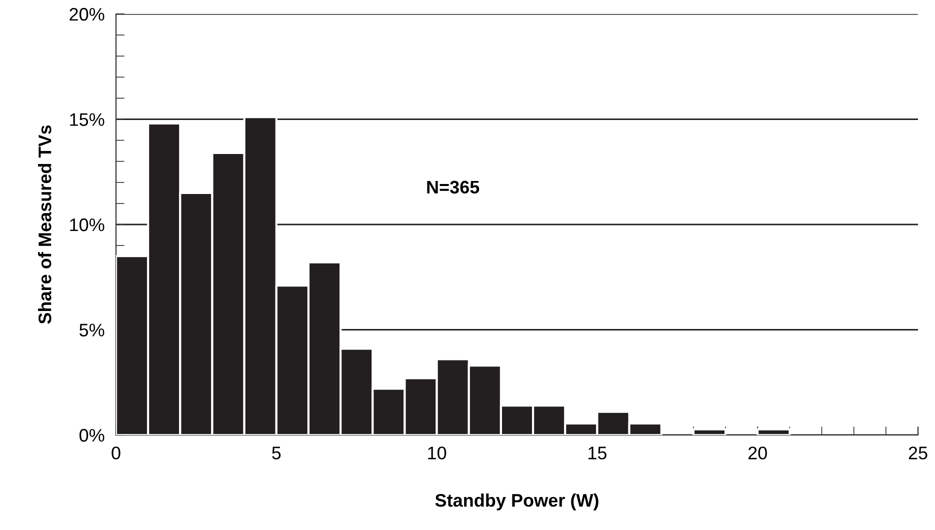  I want to click on x-tick-label: 25, so click(918, 453).